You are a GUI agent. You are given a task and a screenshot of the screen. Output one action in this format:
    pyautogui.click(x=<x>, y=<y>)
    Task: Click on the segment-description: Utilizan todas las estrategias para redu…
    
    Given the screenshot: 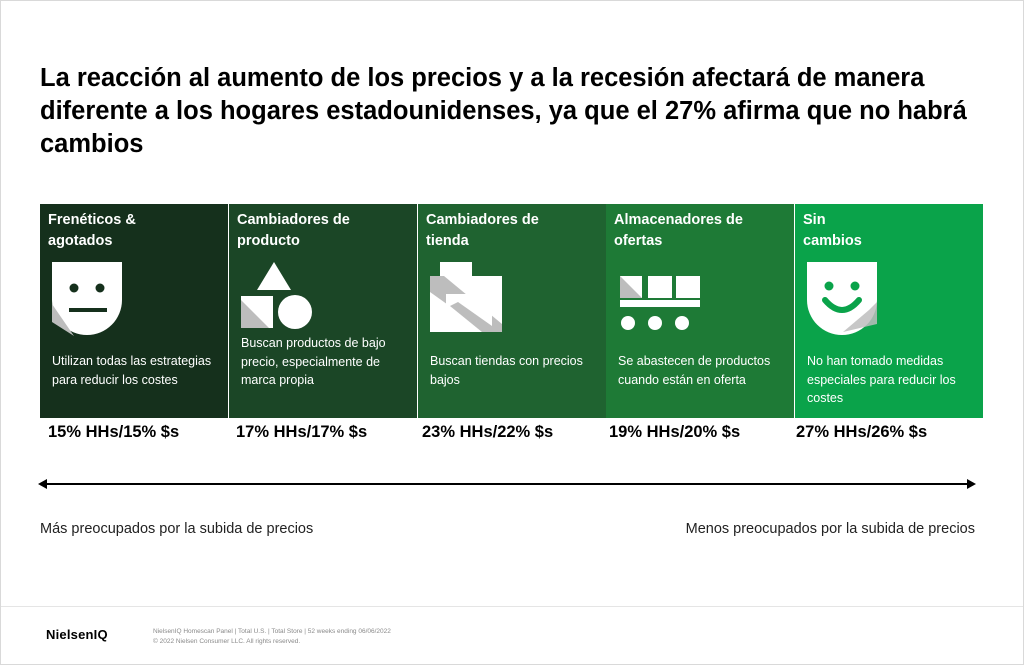 What is the action you would take?
    pyautogui.click(x=132, y=370)
    